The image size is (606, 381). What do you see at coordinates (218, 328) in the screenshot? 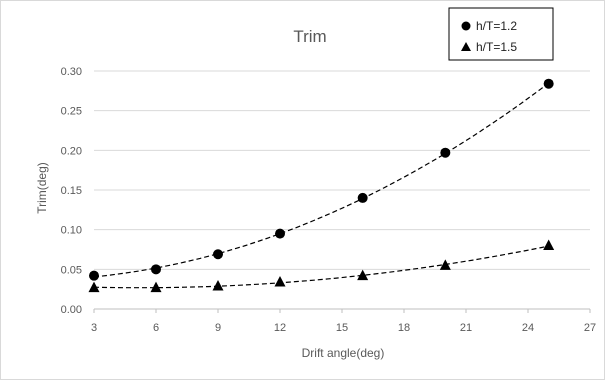
I see `x-tick-label: 9` at bounding box center [218, 328].